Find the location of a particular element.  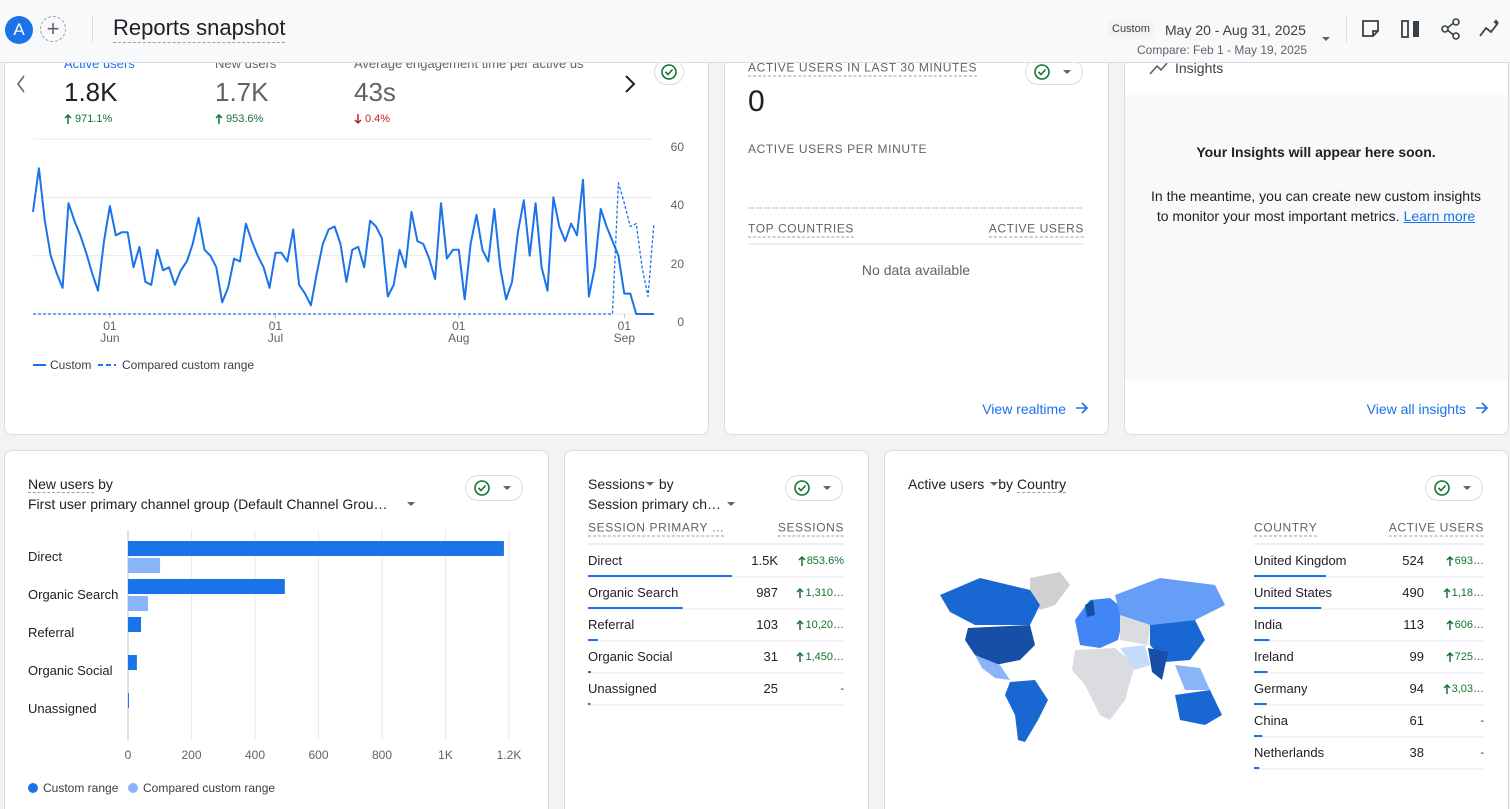

compare-icon is located at coordinates (1411, 29).